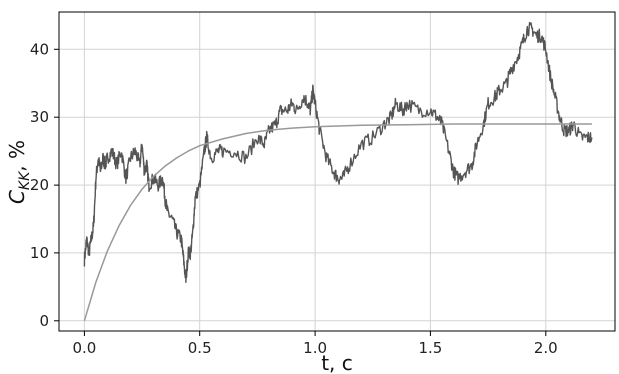  I want to click on x-axis: 0.0 0.5 1.0 1.5 2.0, so click(315, 344).